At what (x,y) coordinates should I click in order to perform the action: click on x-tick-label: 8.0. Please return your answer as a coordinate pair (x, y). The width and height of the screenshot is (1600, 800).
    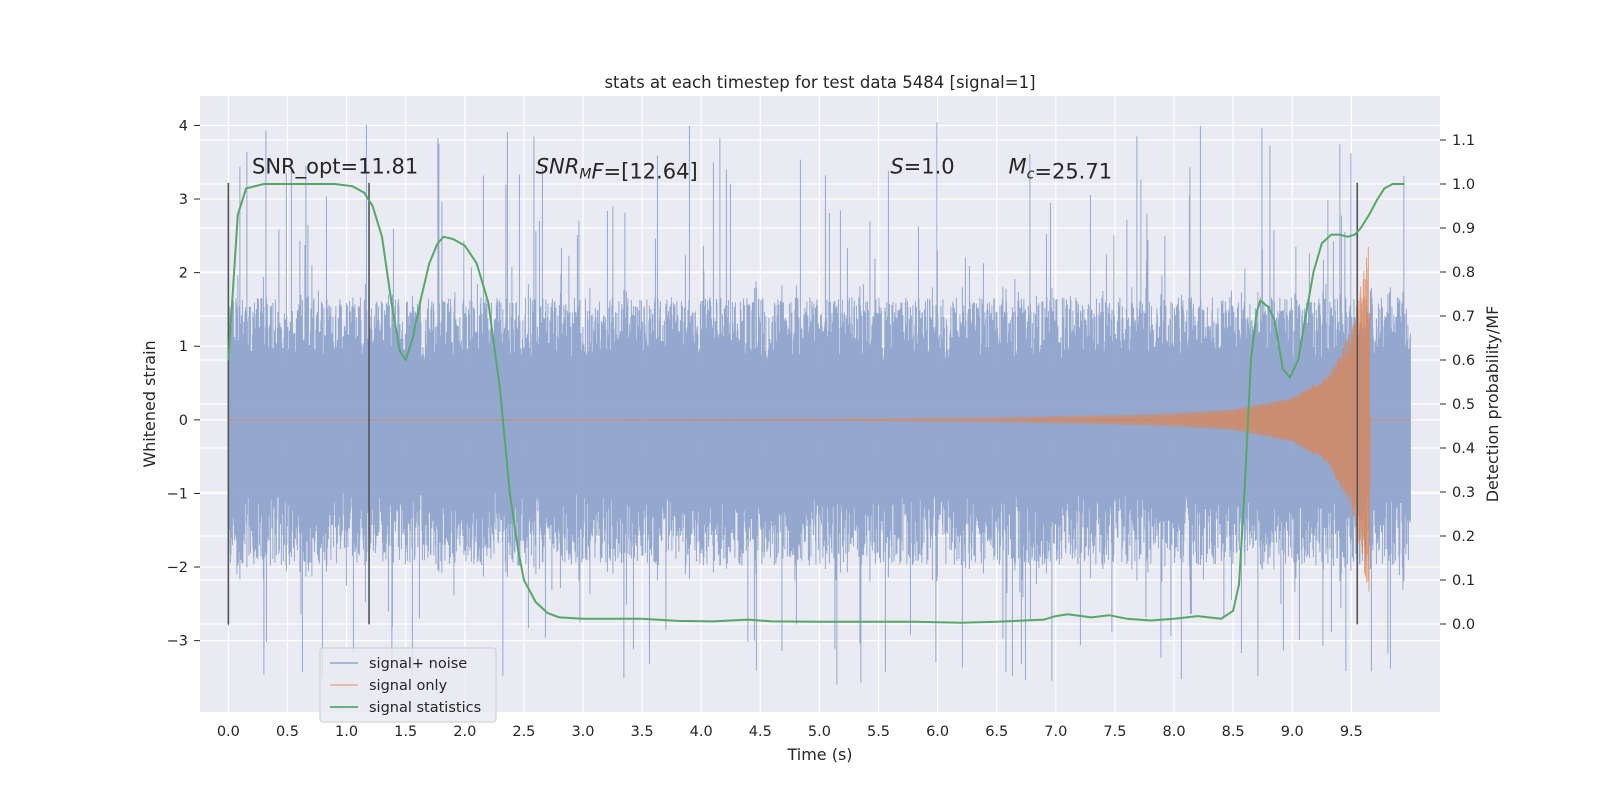
    Looking at the image, I should click on (1174, 732).